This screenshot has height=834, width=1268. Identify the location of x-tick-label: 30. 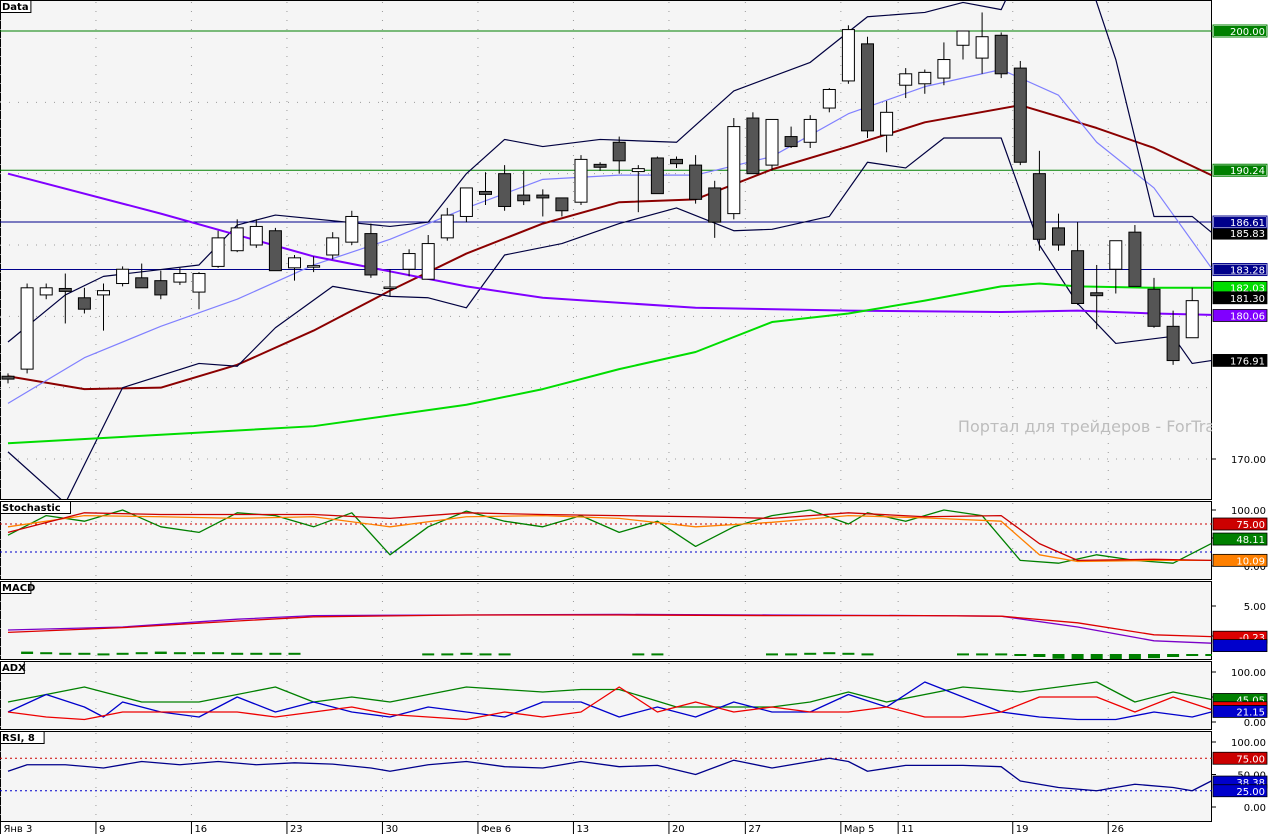
(391, 829).